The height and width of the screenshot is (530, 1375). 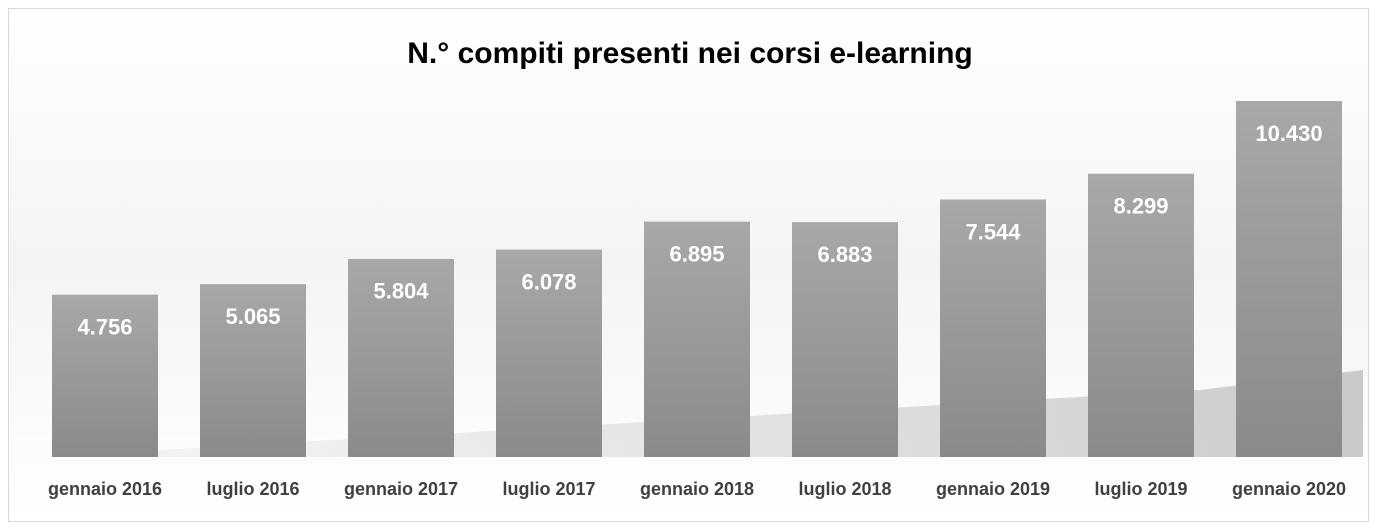 What do you see at coordinates (696, 253) in the screenshot?
I see `value-label: 6.895` at bounding box center [696, 253].